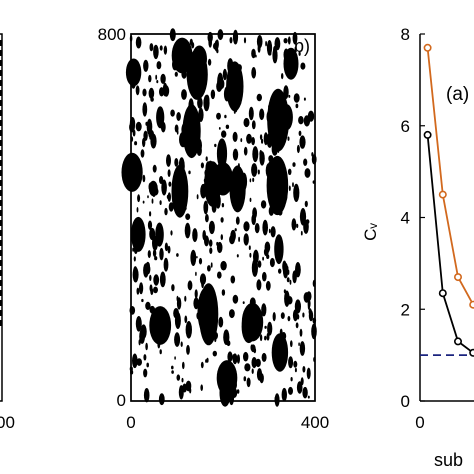 Image resolution: width=474 pixels, height=474 pixels. I want to click on cv-x-tick-label: 0, so click(419, 422).